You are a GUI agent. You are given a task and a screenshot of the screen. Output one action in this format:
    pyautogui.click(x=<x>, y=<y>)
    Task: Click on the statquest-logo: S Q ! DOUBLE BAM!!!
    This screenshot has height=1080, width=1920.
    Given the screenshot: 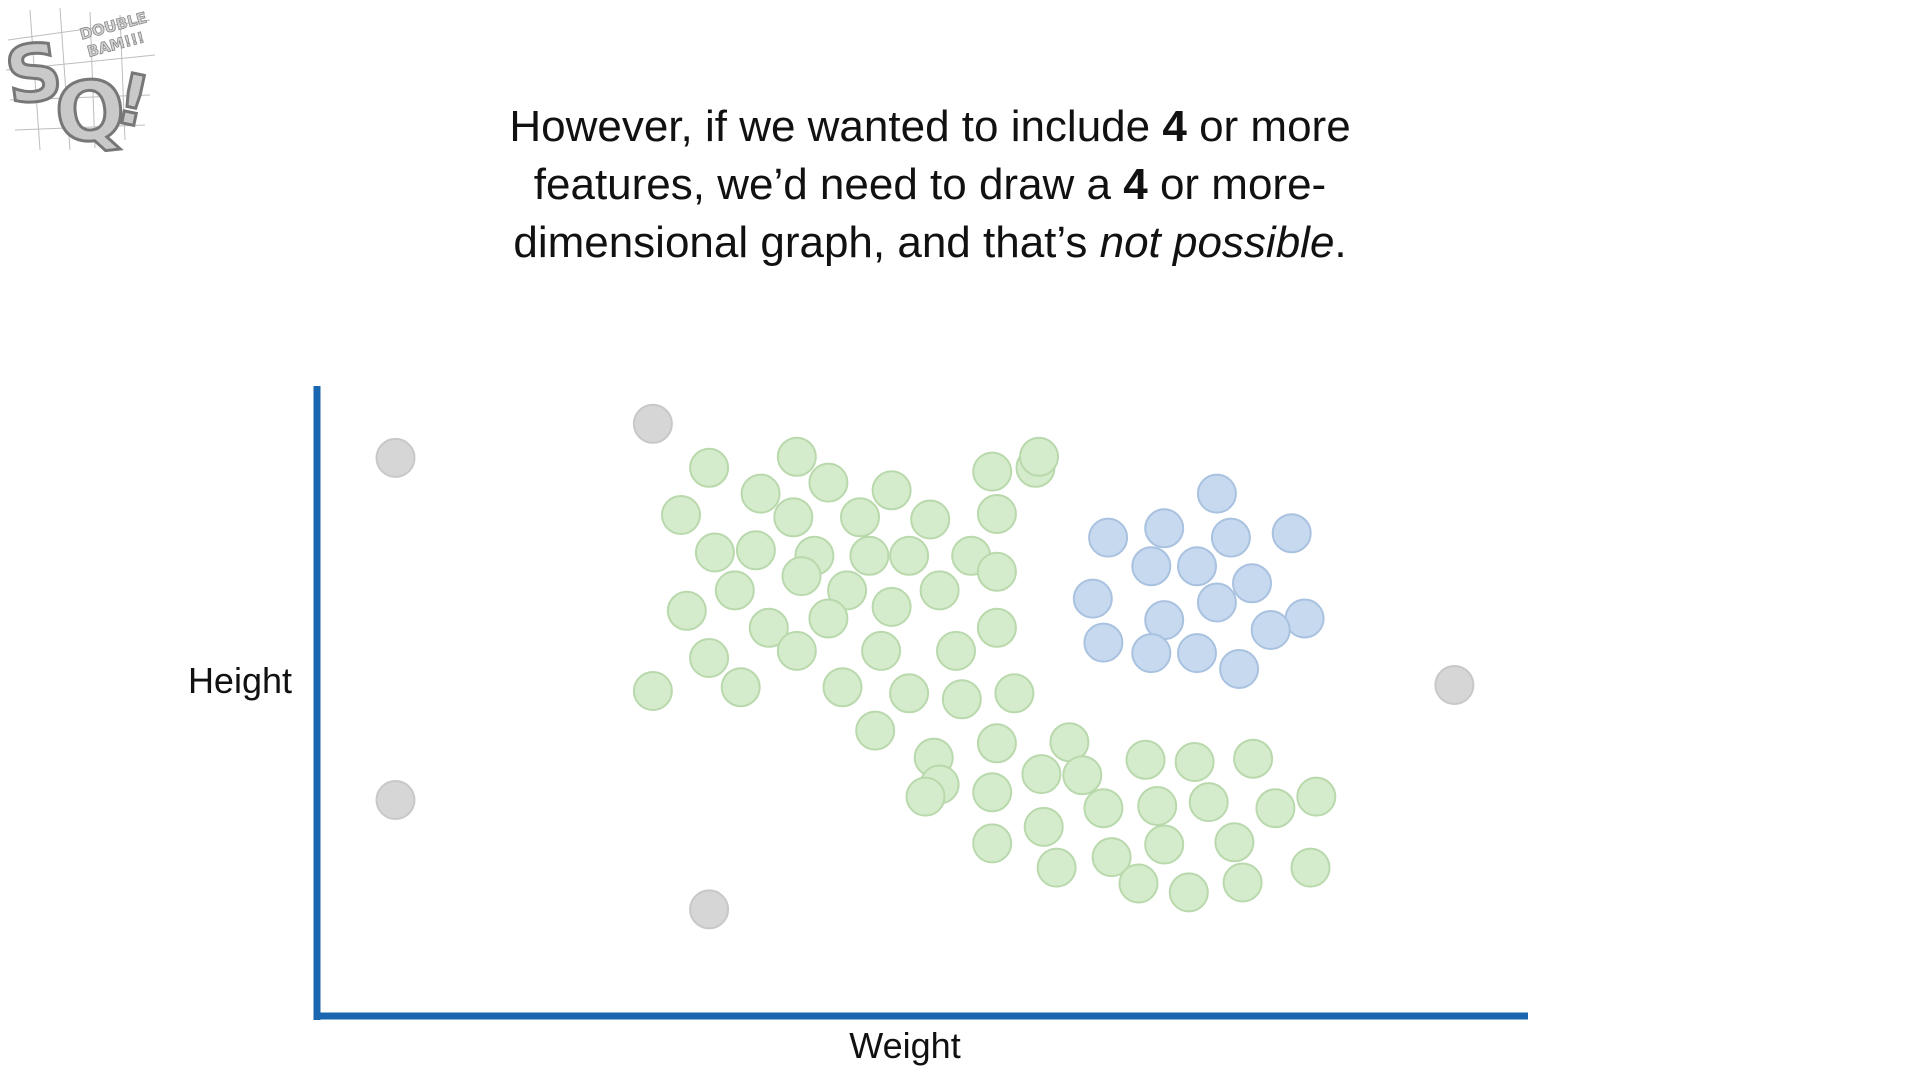 What is the action you would take?
    pyautogui.click(x=79, y=86)
    